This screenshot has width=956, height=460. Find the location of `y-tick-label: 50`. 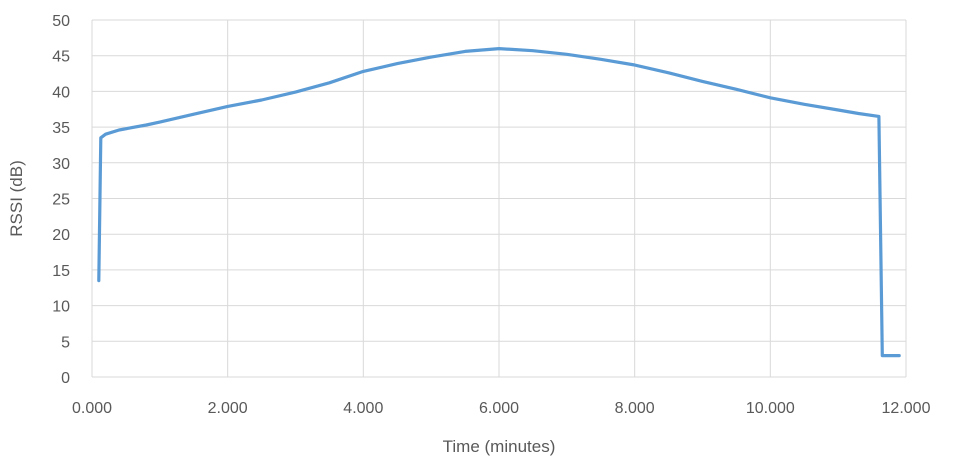

y-tick-label: 50 is located at coordinates (61, 21).